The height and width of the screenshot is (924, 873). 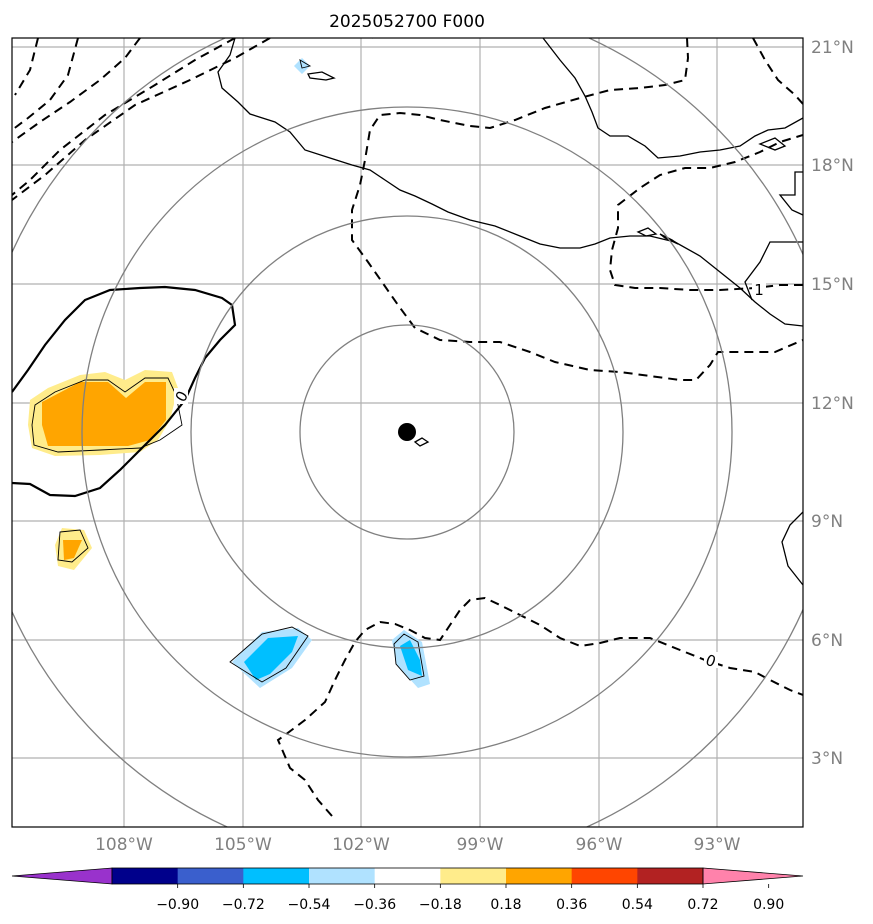 I want to click on lon-tick-label: 102°W, so click(x=361, y=845).